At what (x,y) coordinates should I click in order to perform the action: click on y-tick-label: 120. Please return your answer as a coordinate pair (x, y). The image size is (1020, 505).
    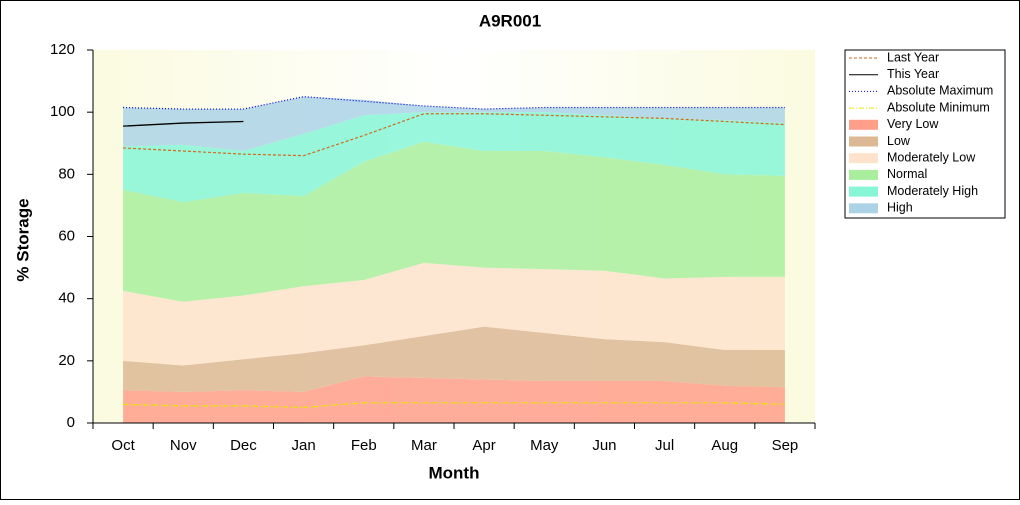
    Looking at the image, I should click on (62, 49).